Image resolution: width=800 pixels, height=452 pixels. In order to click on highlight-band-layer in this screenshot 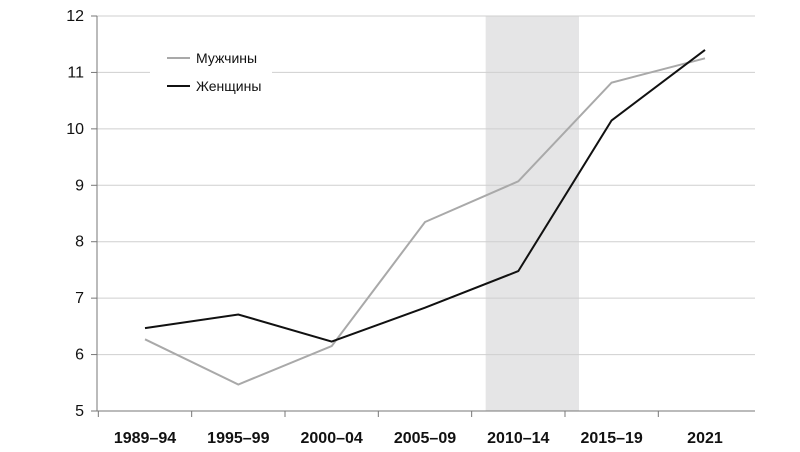, I will do `click(532, 213)`.